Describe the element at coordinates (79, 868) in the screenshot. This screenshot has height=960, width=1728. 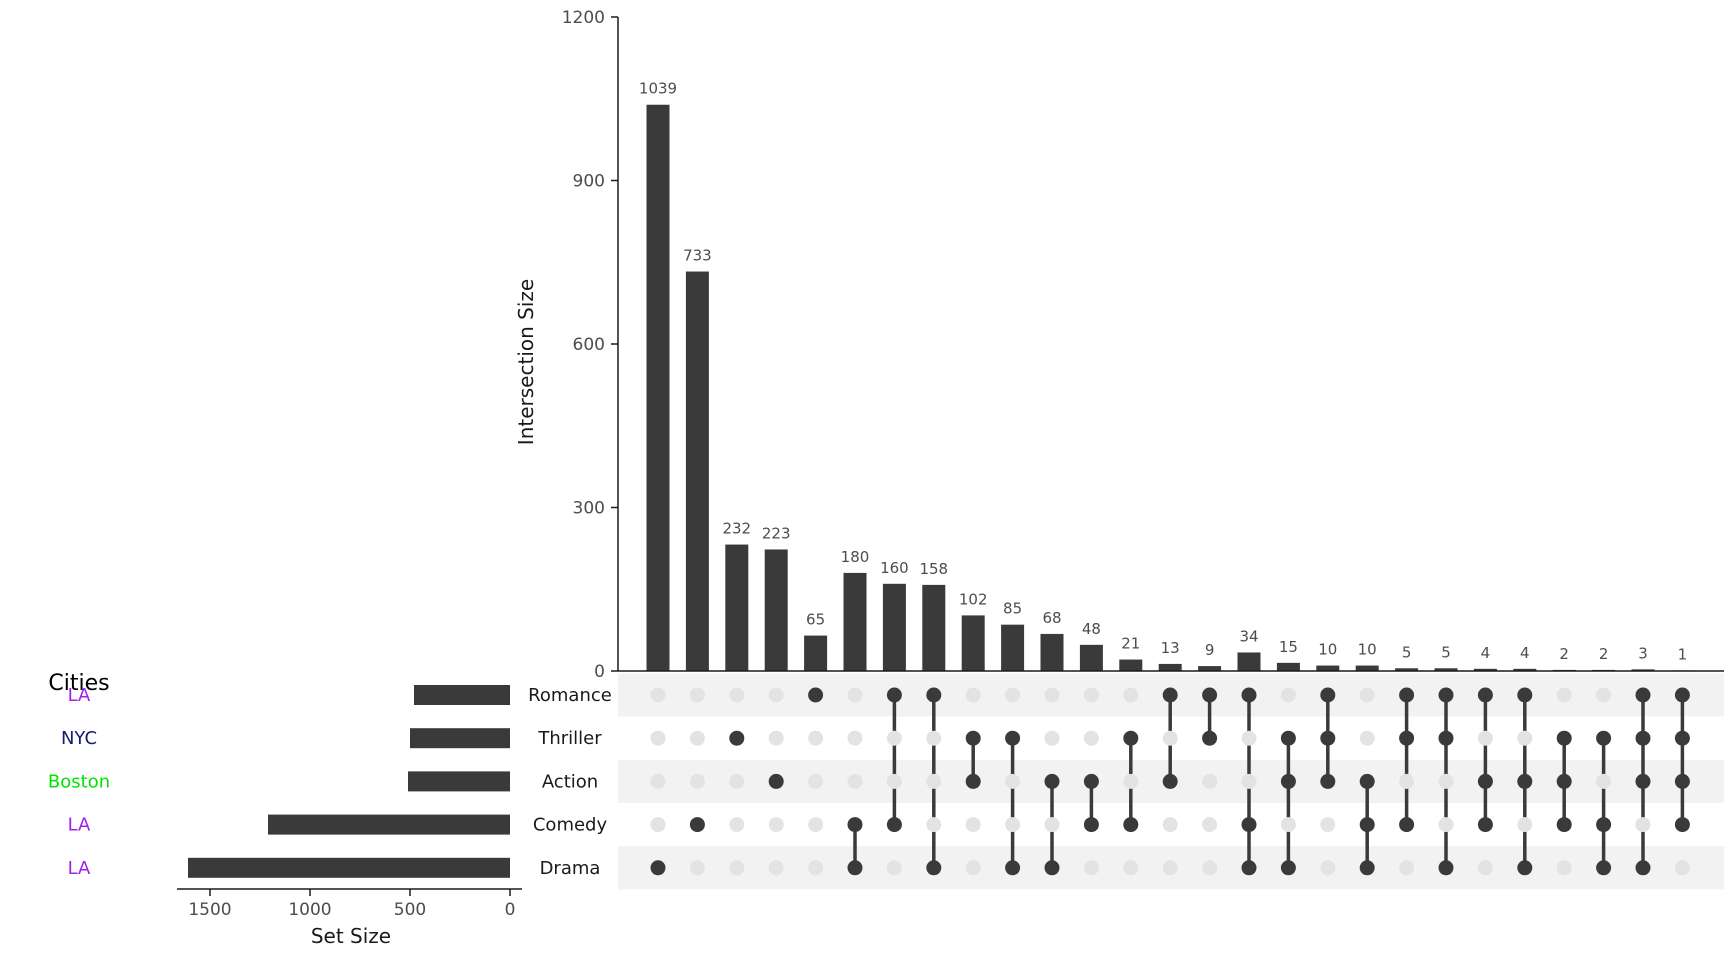
I see `legend-city-label: LA` at that location.